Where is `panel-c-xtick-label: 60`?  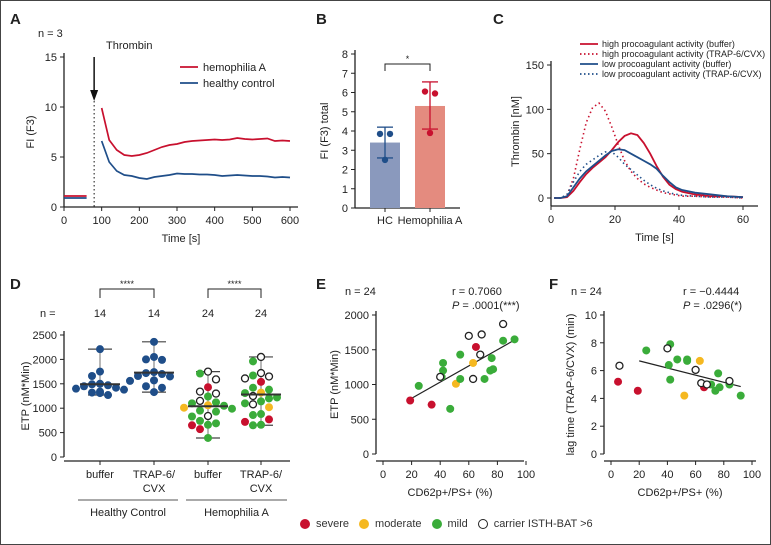
panel-c-xtick-label: 60 is located at coordinates (743, 220).